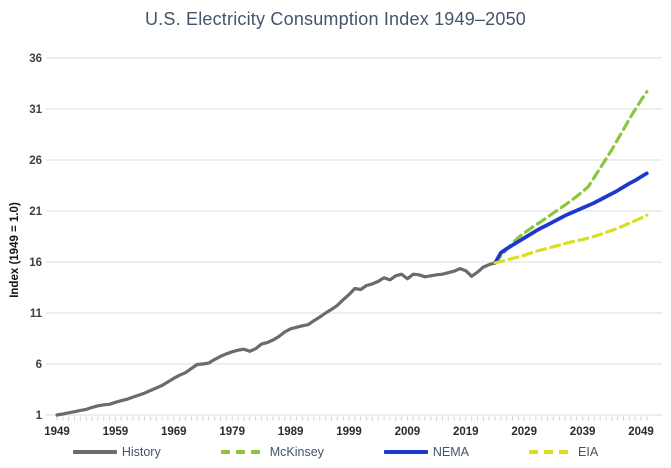  Describe the element at coordinates (174, 432) in the screenshot. I see `x-tick-label: 1969` at that location.